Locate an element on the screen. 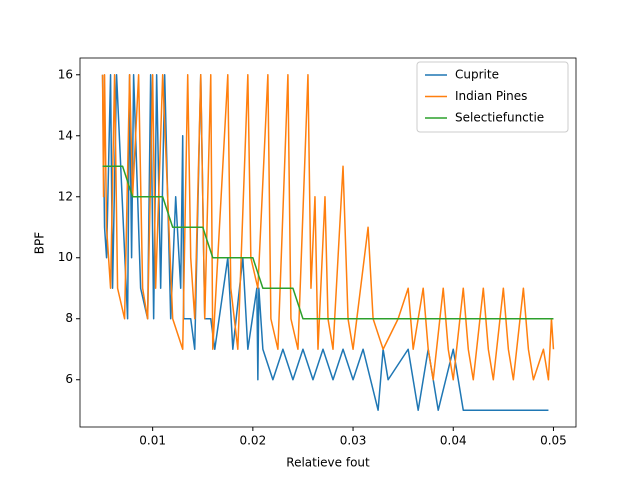 The height and width of the screenshot is (480, 640). legend-label: Indian Pines is located at coordinates (491, 96).